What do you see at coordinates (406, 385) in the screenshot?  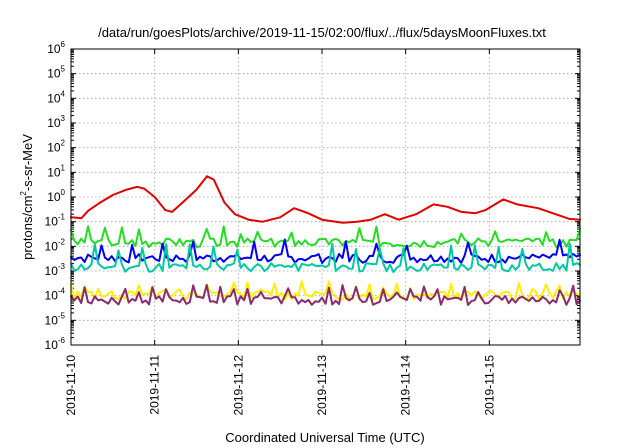 I see `x-tick-label: 2019-11-14` at bounding box center [406, 385].